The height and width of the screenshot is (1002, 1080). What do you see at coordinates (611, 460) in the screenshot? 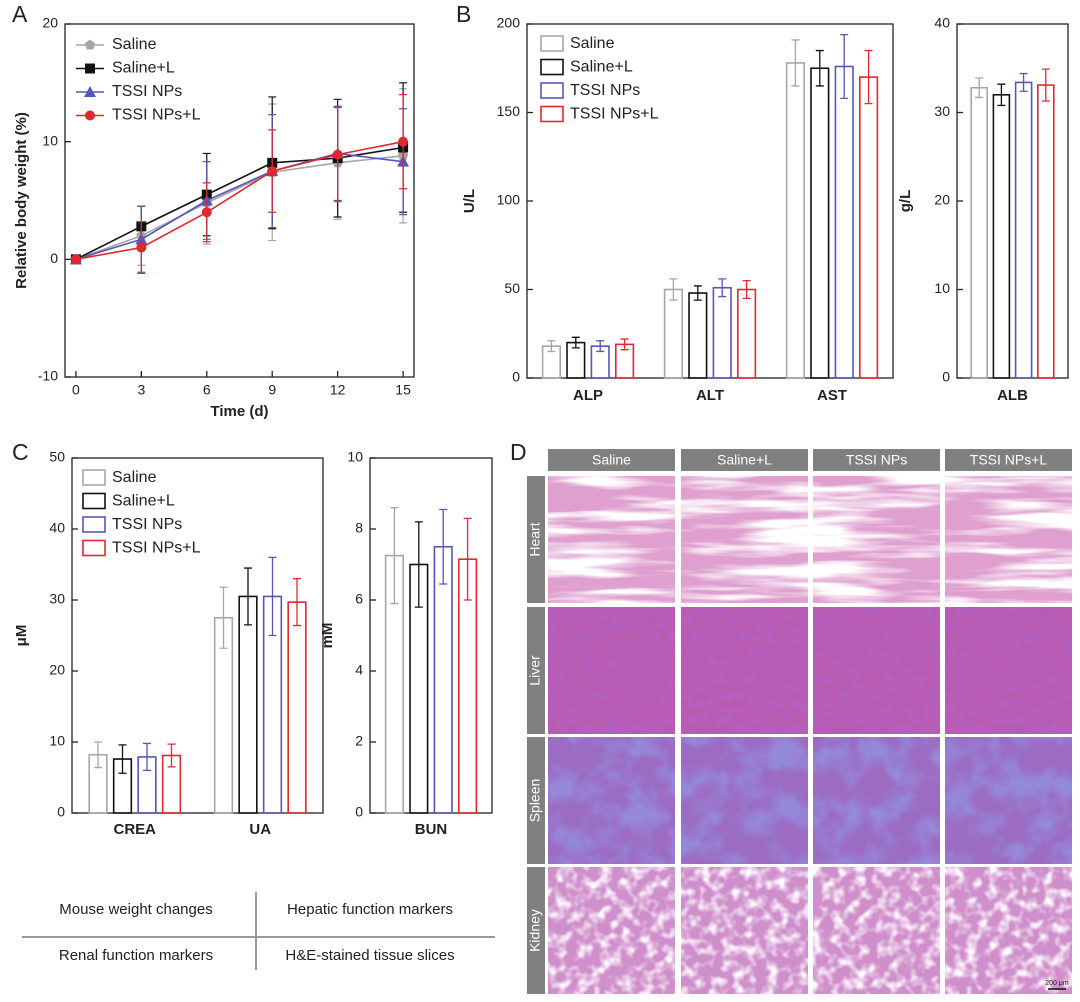
I see `column-header-label: Saline` at bounding box center [611, 460].